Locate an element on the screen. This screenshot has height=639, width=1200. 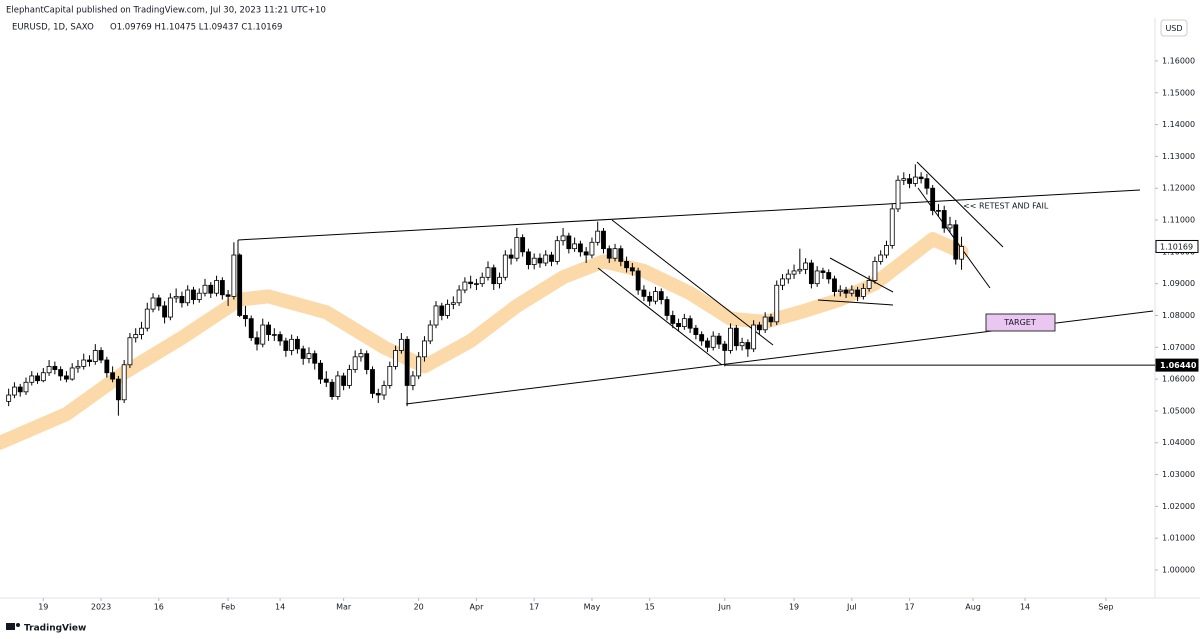
target-box is located at coordinates (1020, 322).